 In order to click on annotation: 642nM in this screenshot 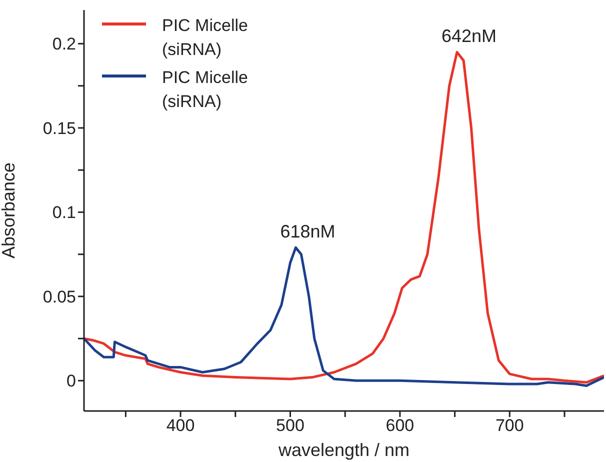, I will do `click(469, 36)`.